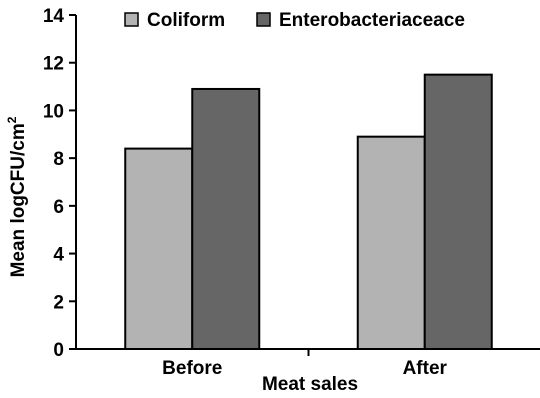  I want to click on x-category-label: After, so click(425, 368).